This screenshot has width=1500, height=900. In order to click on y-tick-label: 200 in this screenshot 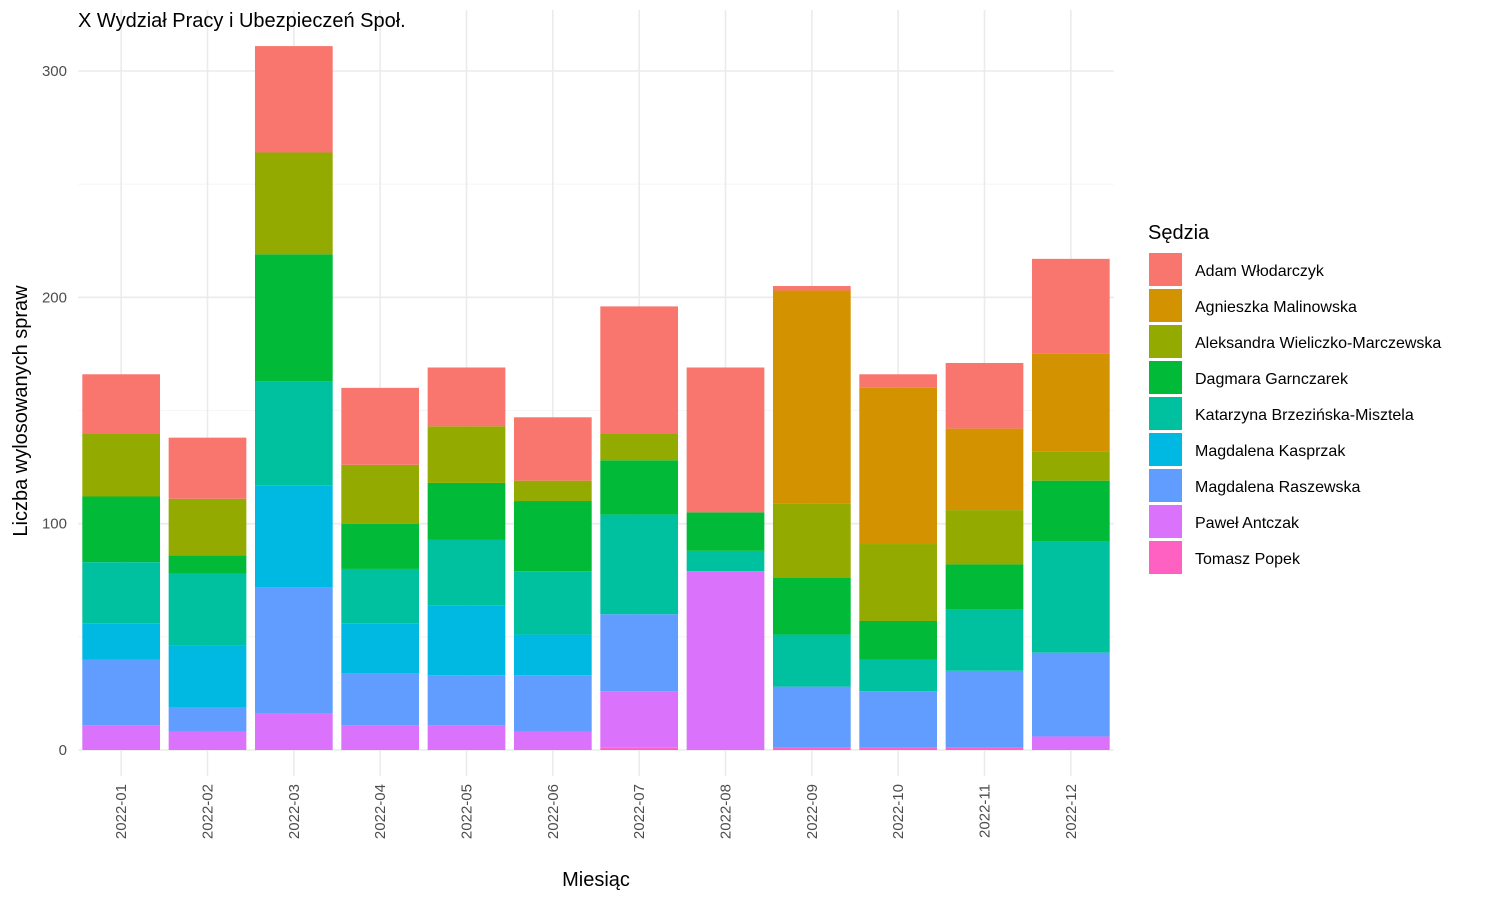, I will do `click(54, 297)`.